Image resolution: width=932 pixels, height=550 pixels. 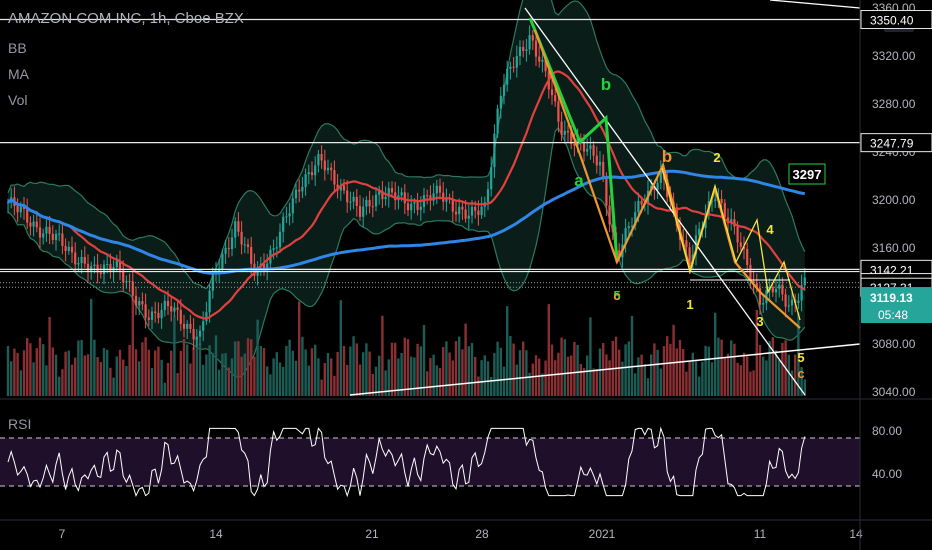 I want to click on price-axis-tick: 3040.00, so click(x=894, y=392).